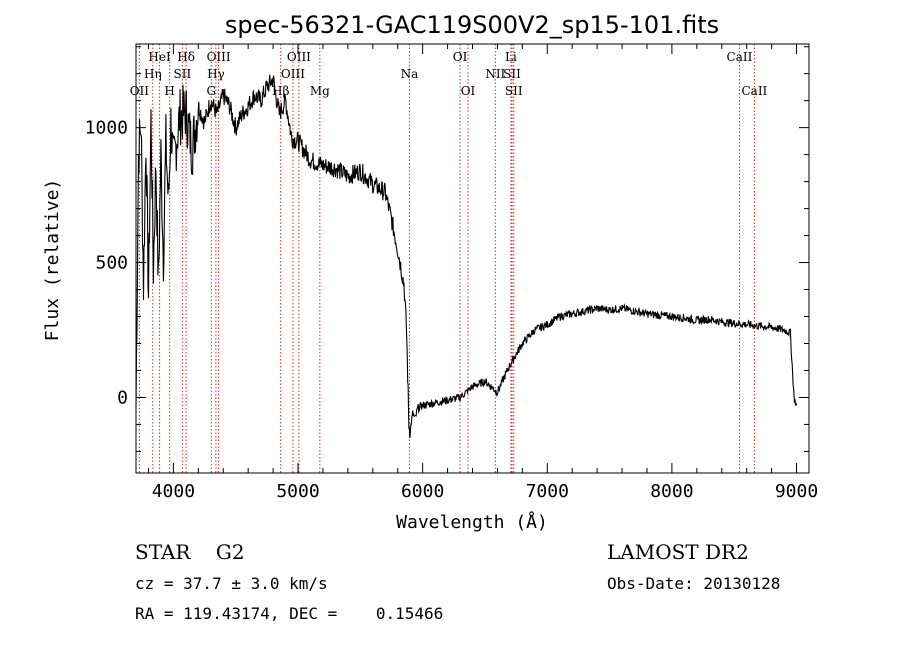 This screenshot has height=649, width=900. I want to click on chart-title: spec-56321-GAC119S00V2_sp15-101.fits, so click(472, 25).